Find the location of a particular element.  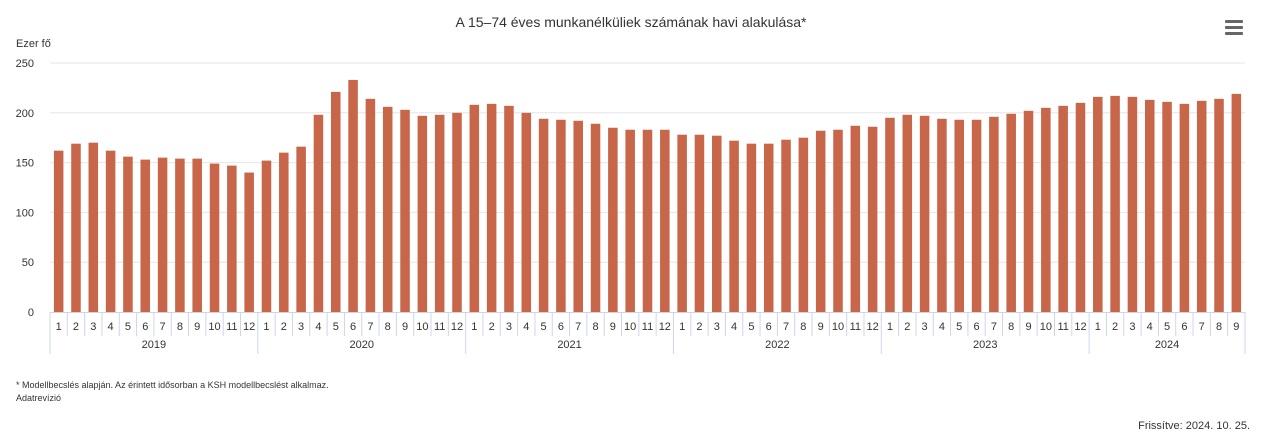

data-revision-link: Adatrevízió is located at coordinates (39, 398).